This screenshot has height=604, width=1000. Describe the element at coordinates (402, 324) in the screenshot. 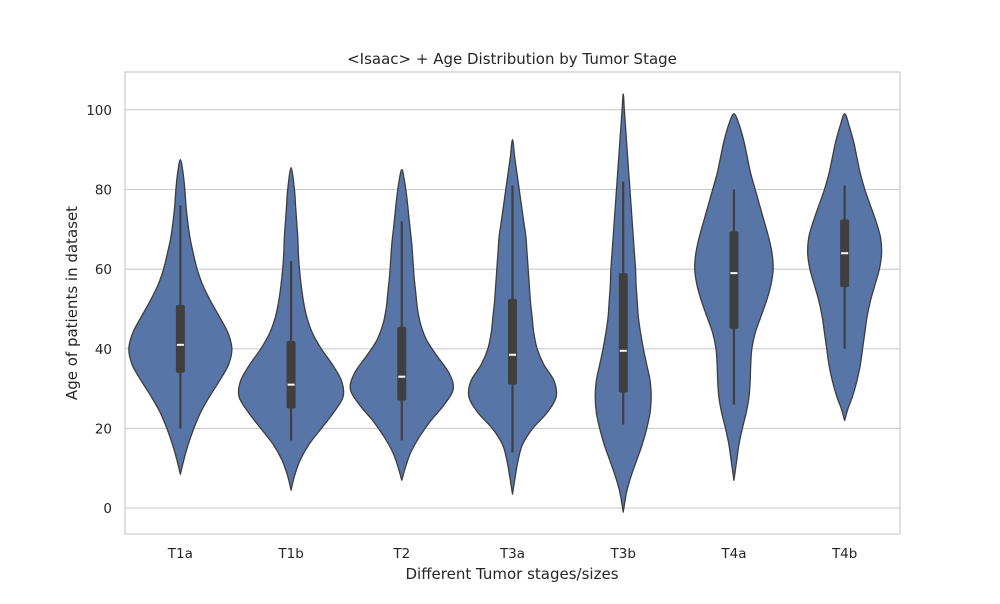

I see `violin-group-t2` at that location.